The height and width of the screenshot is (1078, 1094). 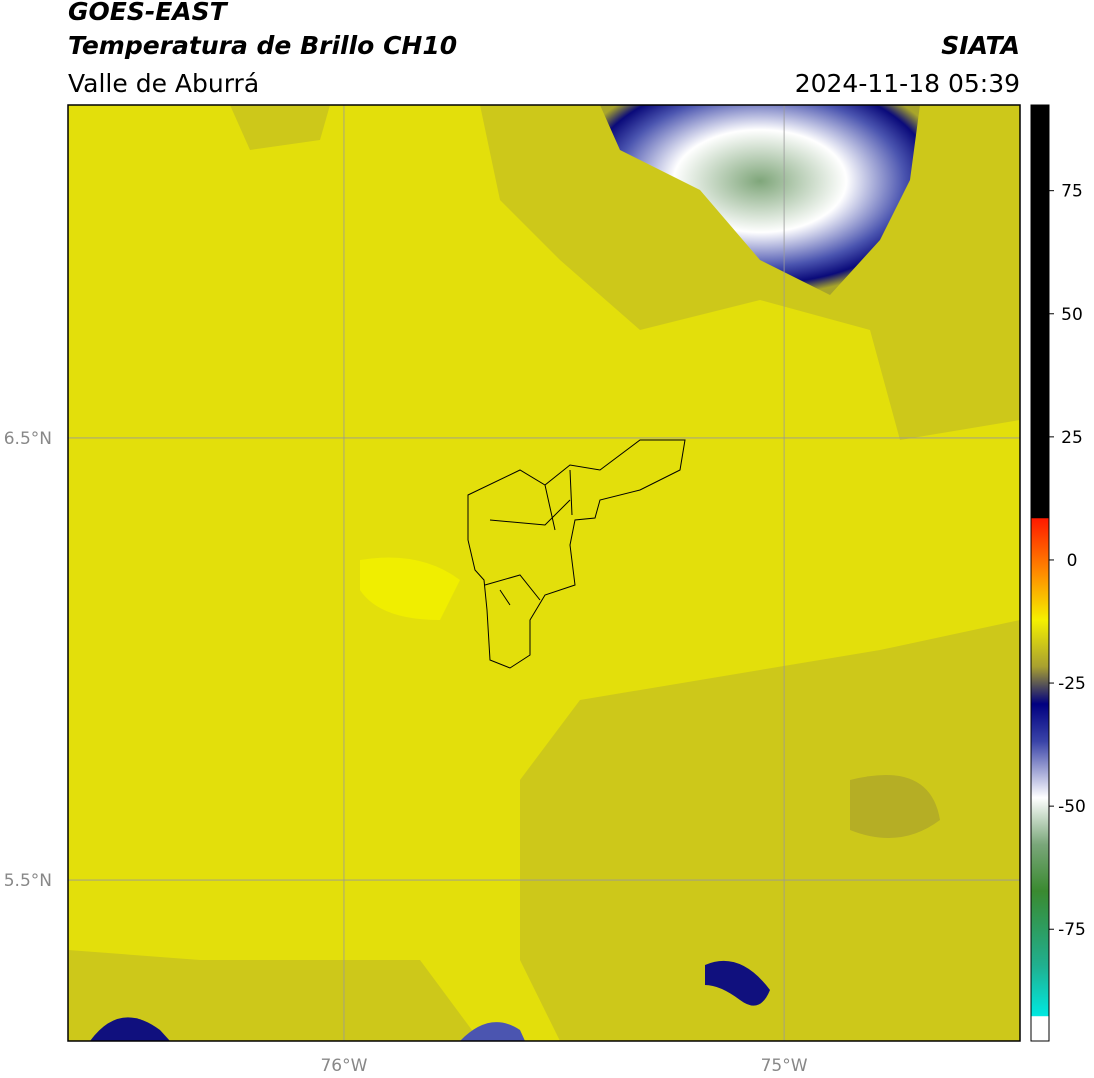 I want to click on source: SIATA, so click(x=980, y=45).